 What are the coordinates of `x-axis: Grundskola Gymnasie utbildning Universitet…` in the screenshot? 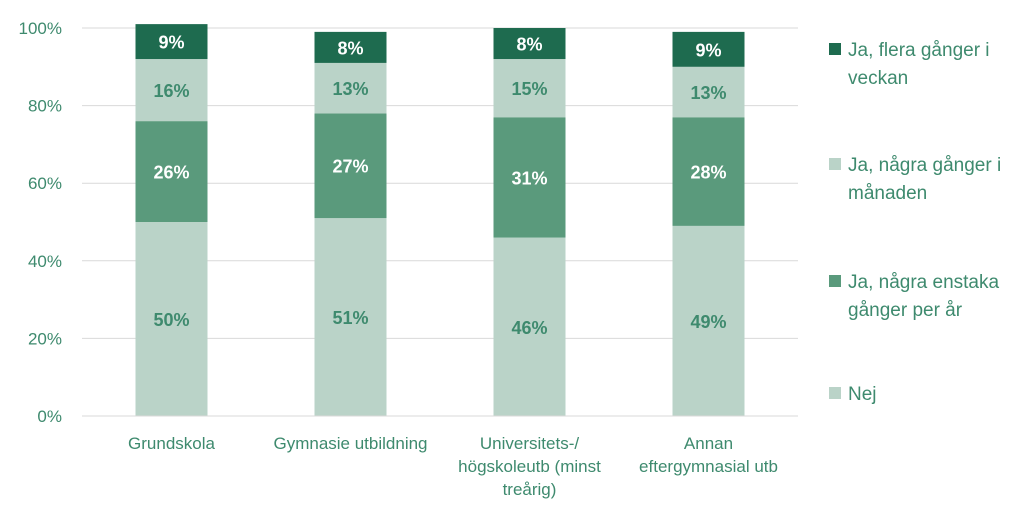 It's located at (440, 457).